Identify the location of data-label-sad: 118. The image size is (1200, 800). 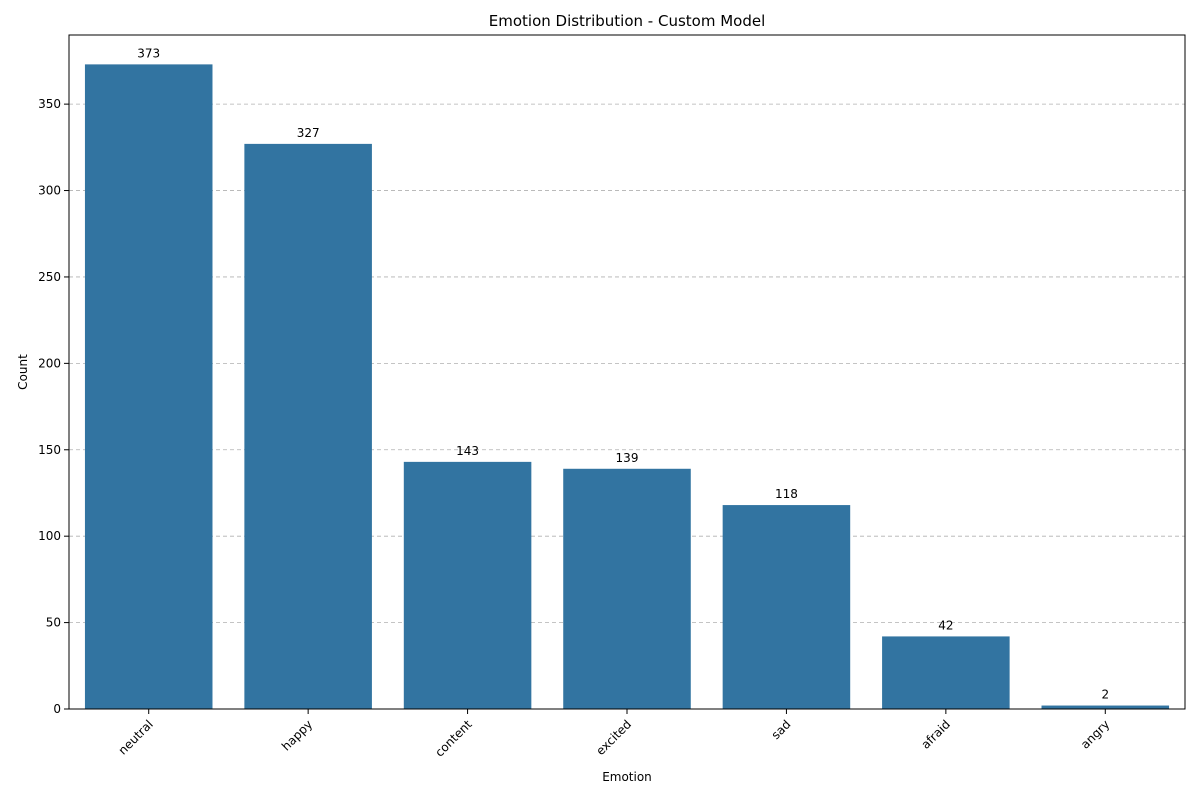
(786, 494).